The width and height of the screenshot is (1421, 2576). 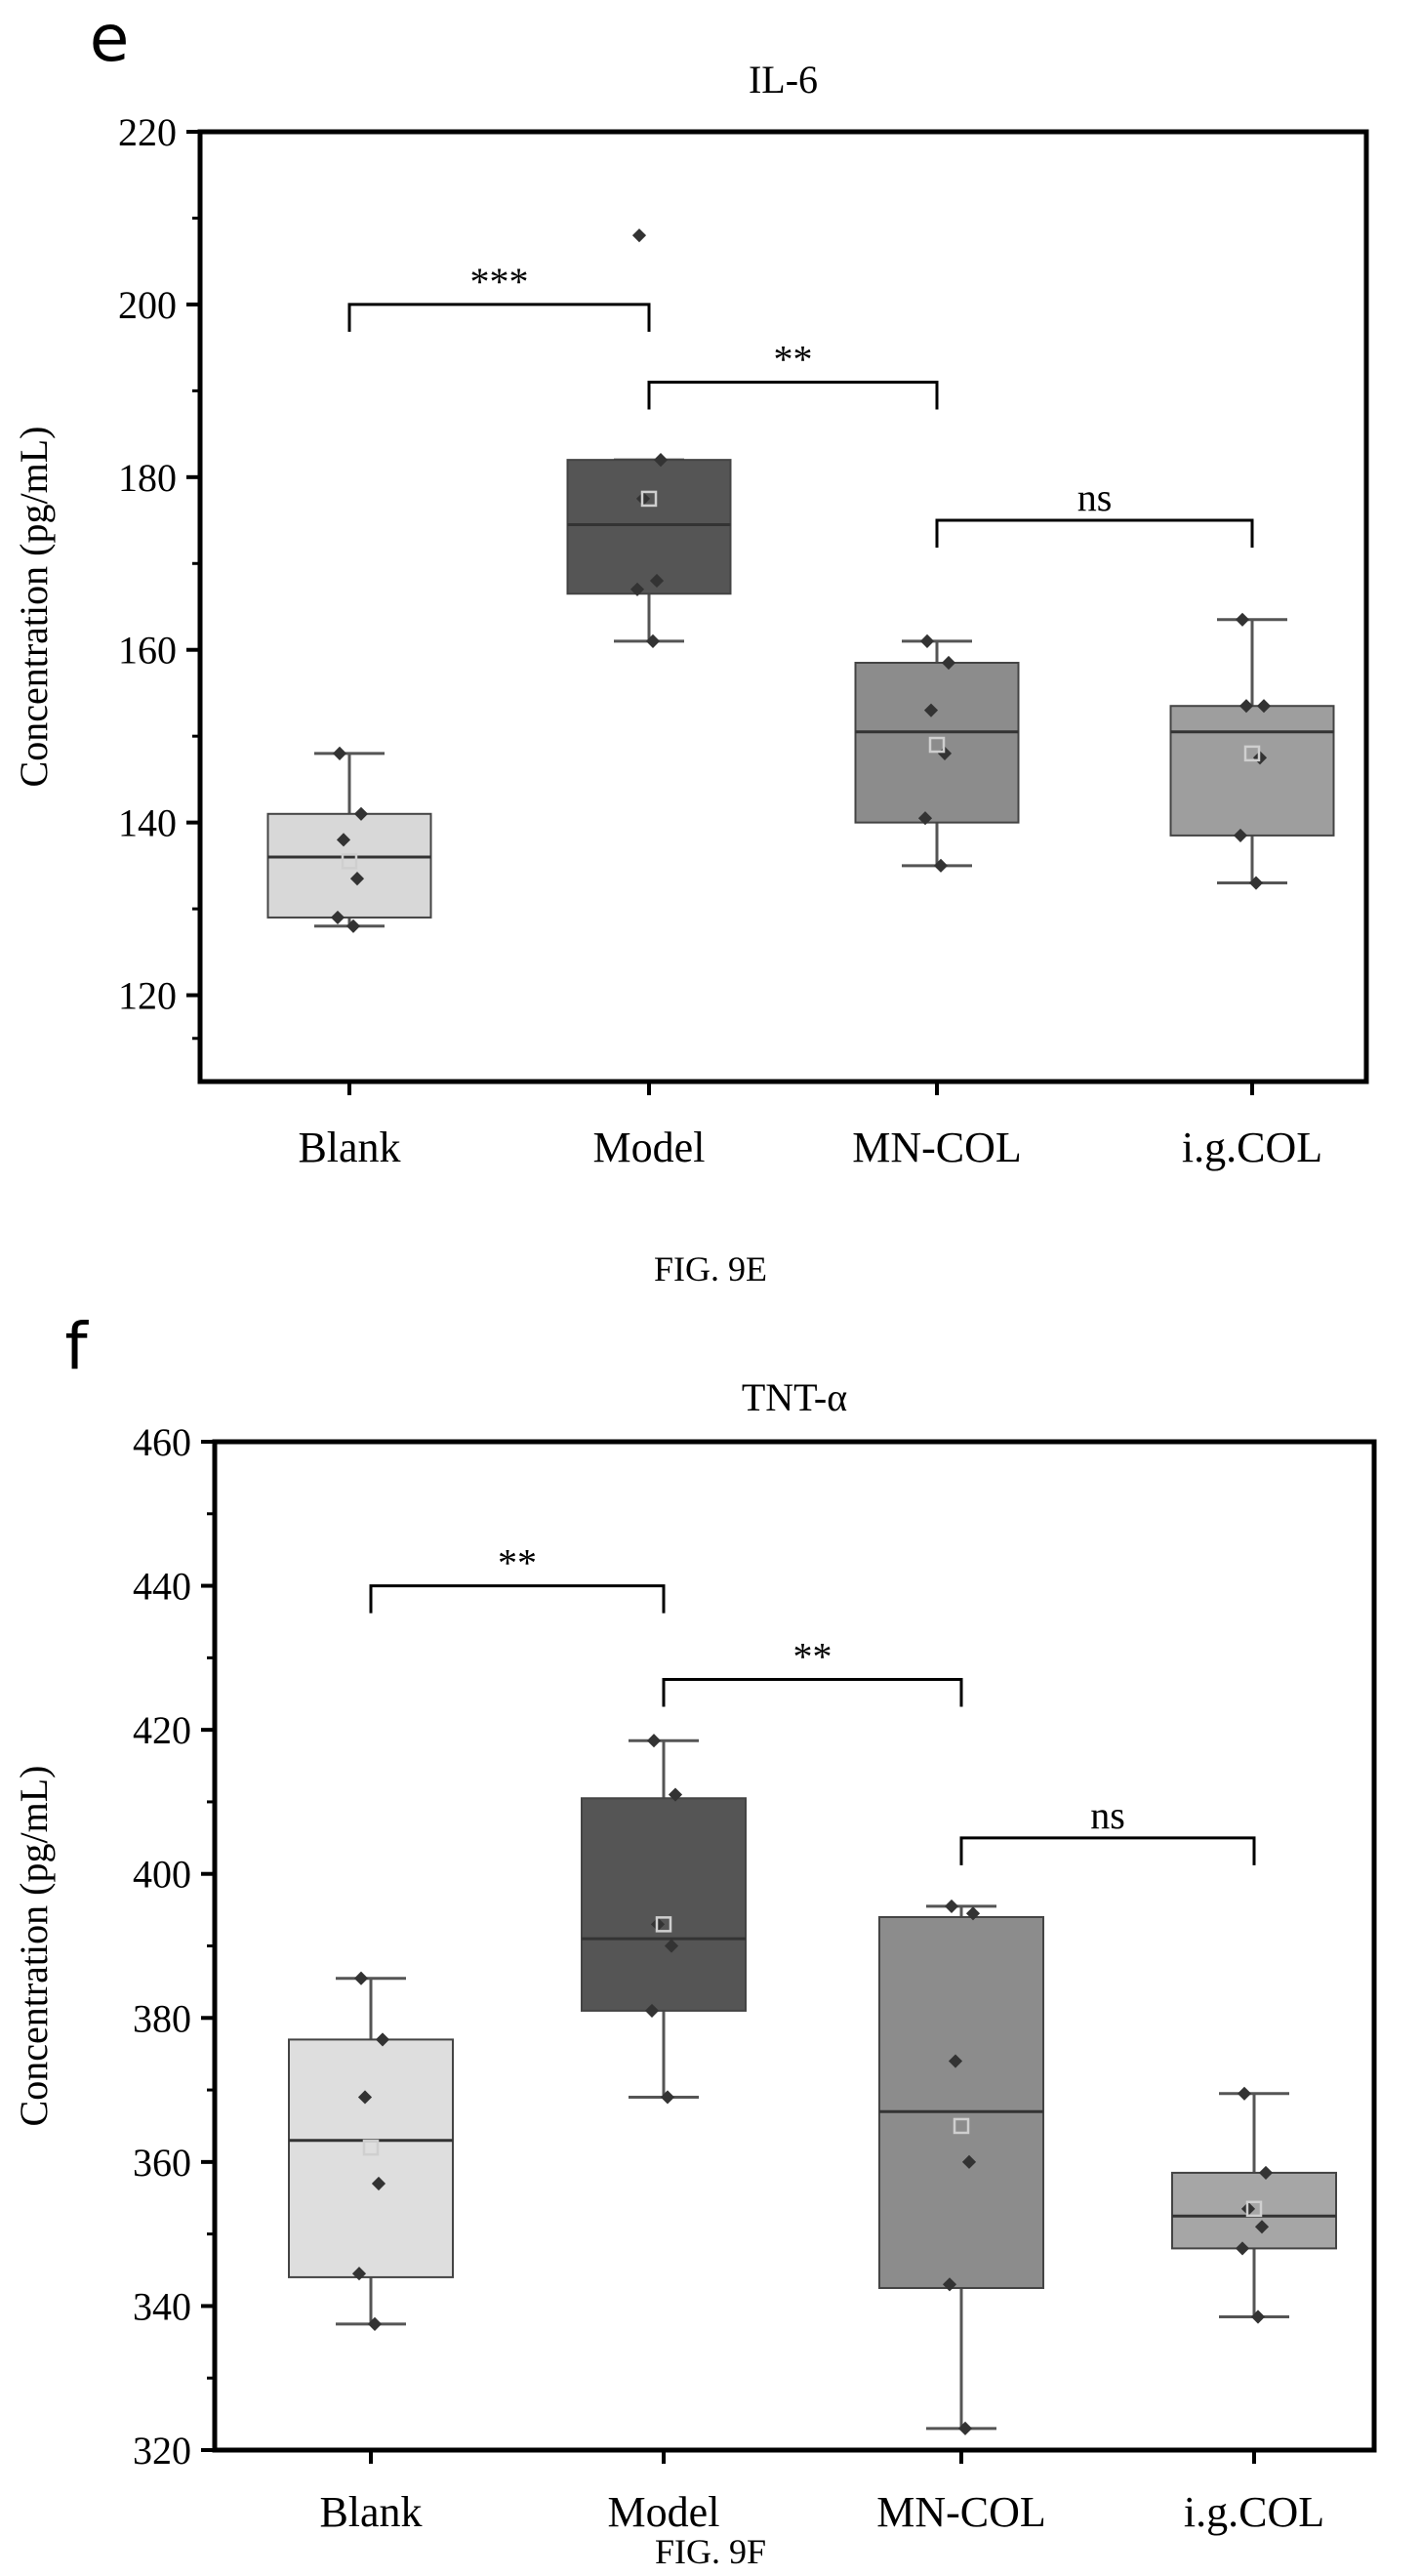 What do you see at coordinates (162, 1730) in the screenshot?
I see `y-tick-label: 420` at bounding box center [162, 1730].